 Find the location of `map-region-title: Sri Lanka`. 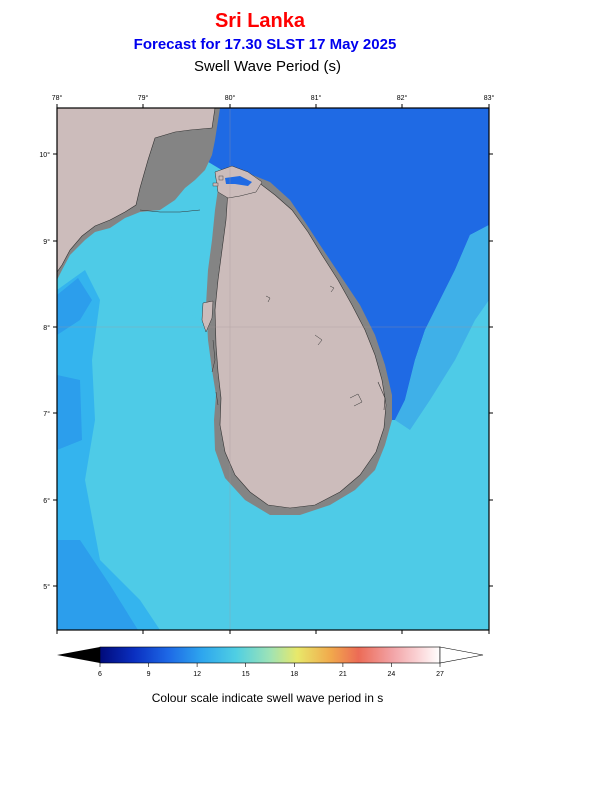

map-region-title: Sri Lanka is located at coordinates (260, 21).